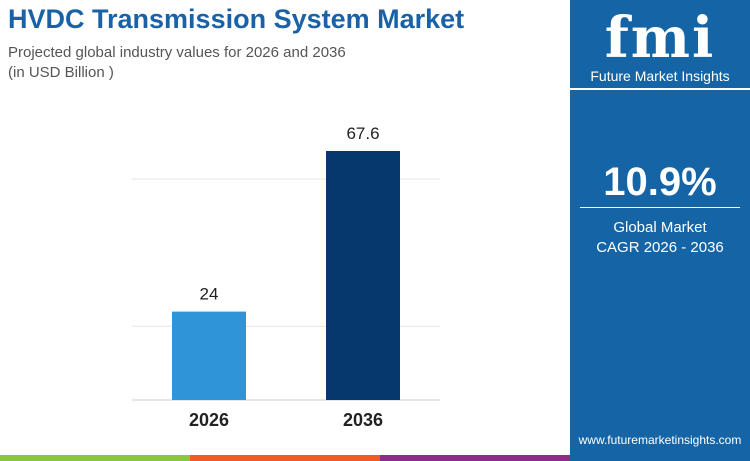  I want to click on cagr-period: CAGR 2026 - 2036, so click(660, 247).